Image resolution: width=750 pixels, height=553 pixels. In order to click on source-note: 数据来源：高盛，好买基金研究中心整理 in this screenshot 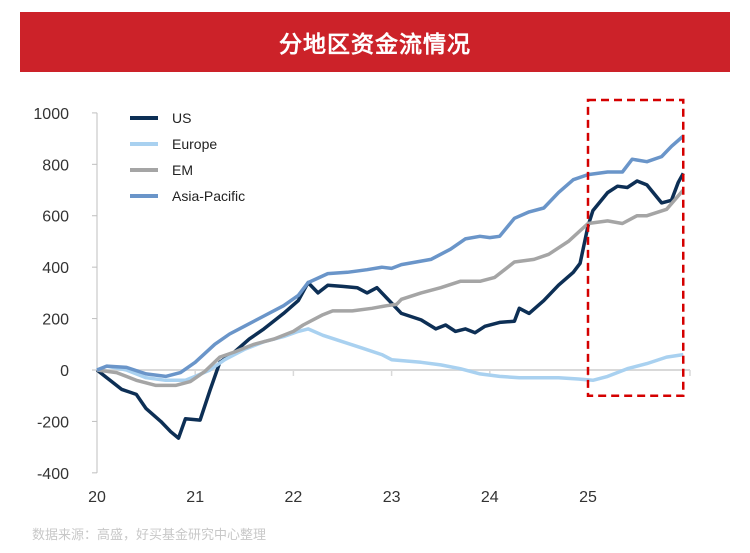, I will do `click(149, 535)`.